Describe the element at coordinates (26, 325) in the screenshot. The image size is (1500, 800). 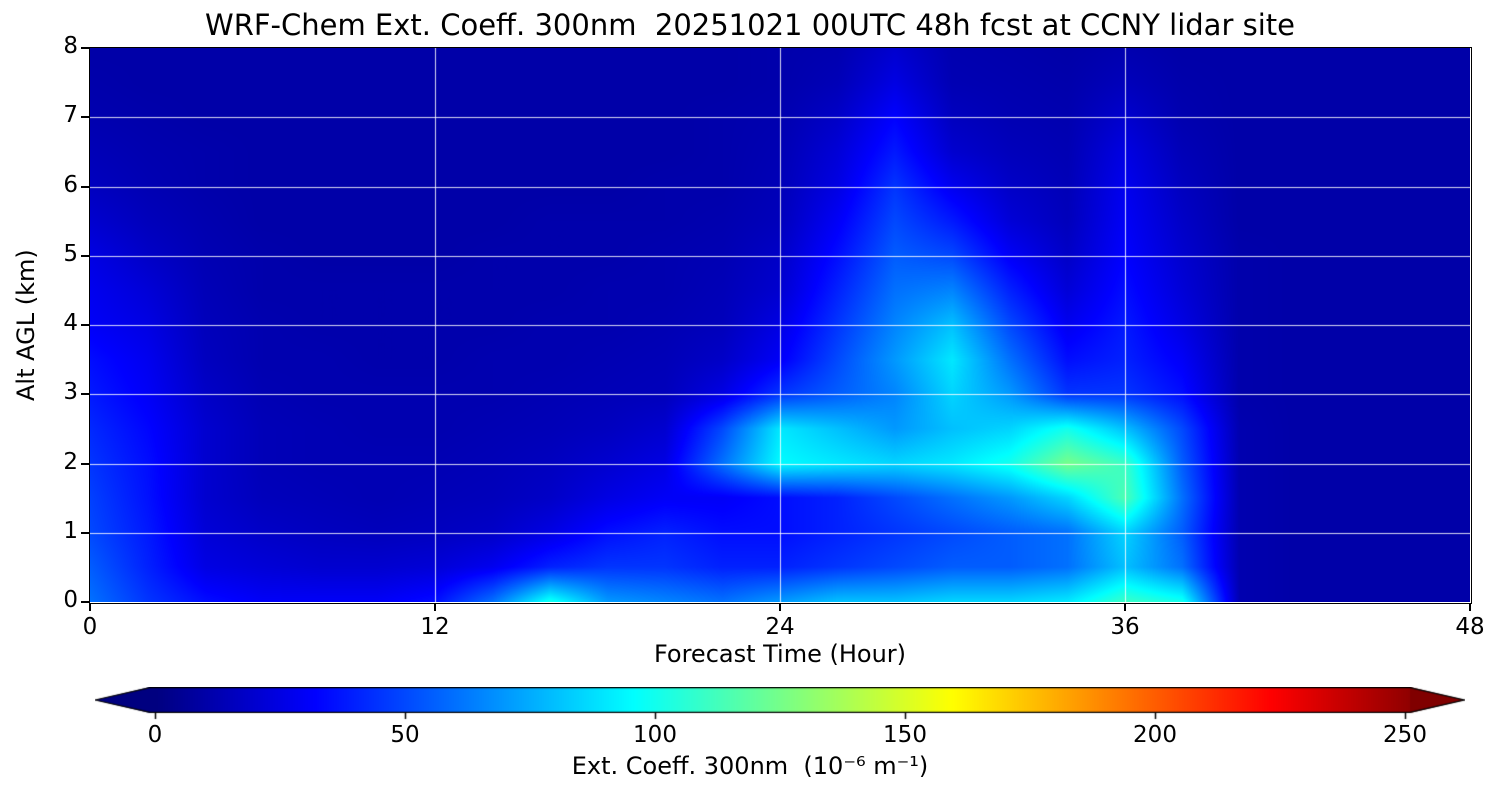
I see `y-axis-label: Alt AGL (km)` at that location.